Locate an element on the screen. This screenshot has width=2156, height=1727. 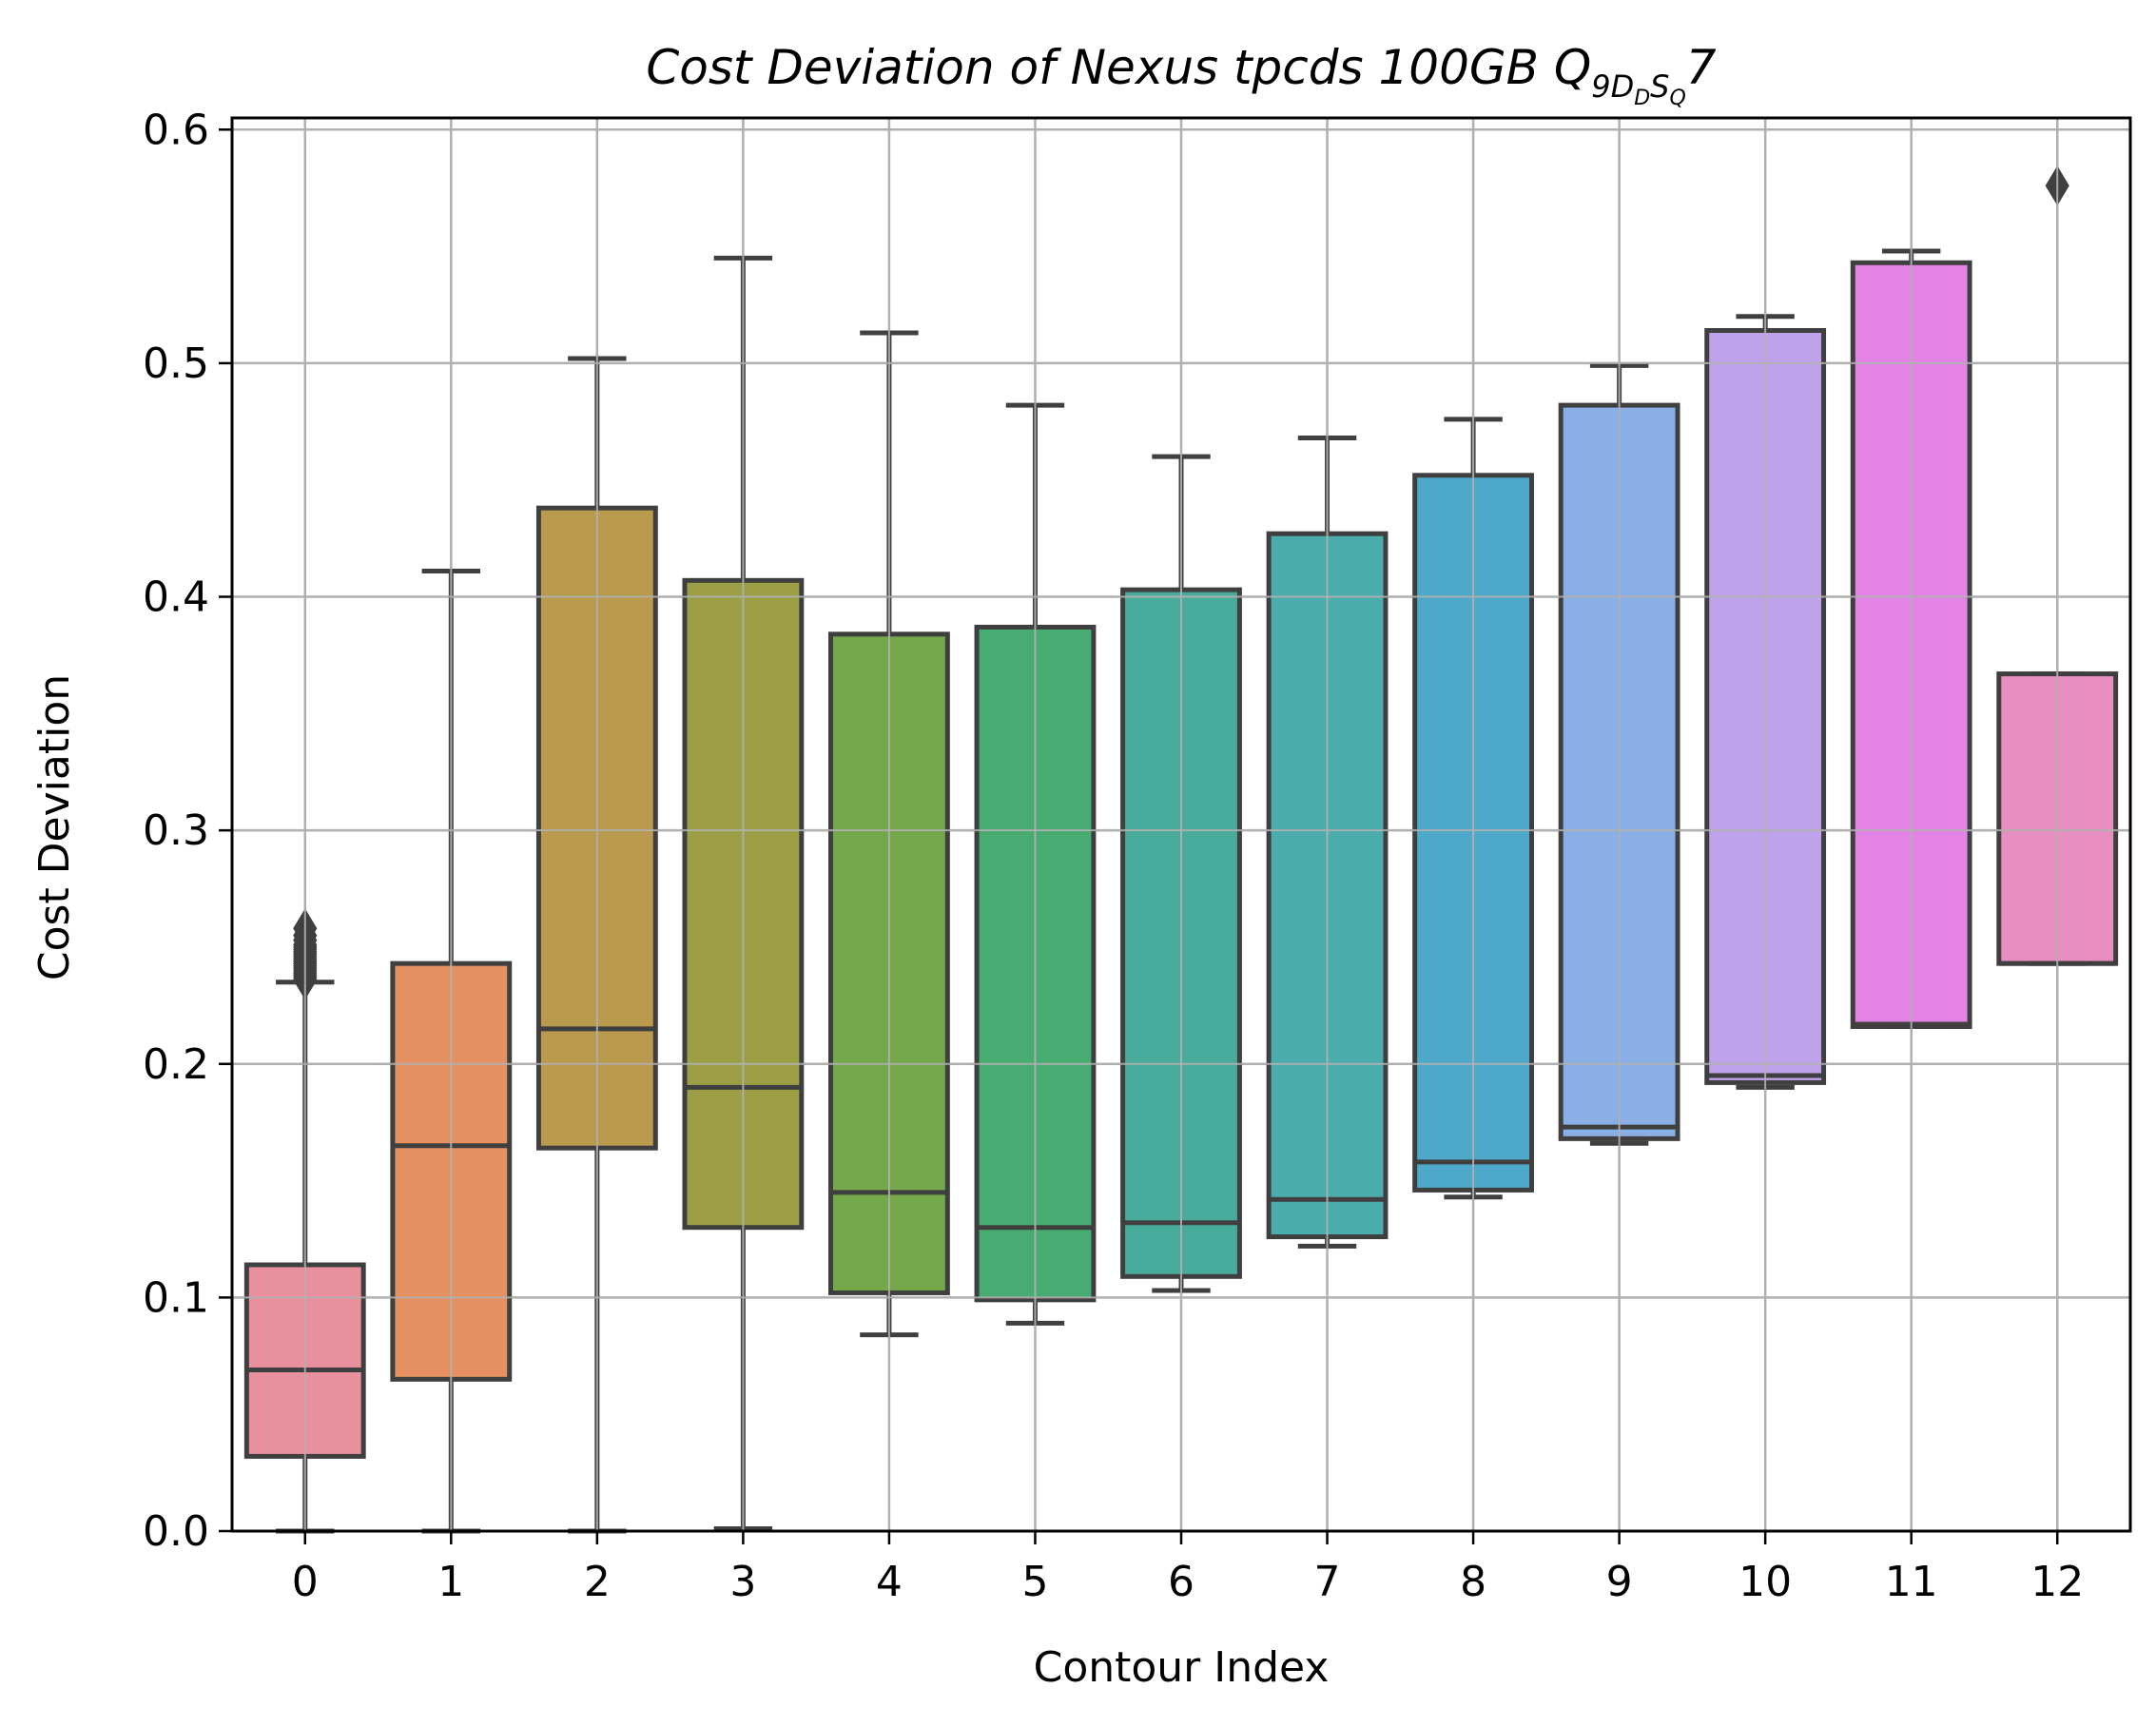
x-tick-label: 5 is located at coordinates (1034, 1582).